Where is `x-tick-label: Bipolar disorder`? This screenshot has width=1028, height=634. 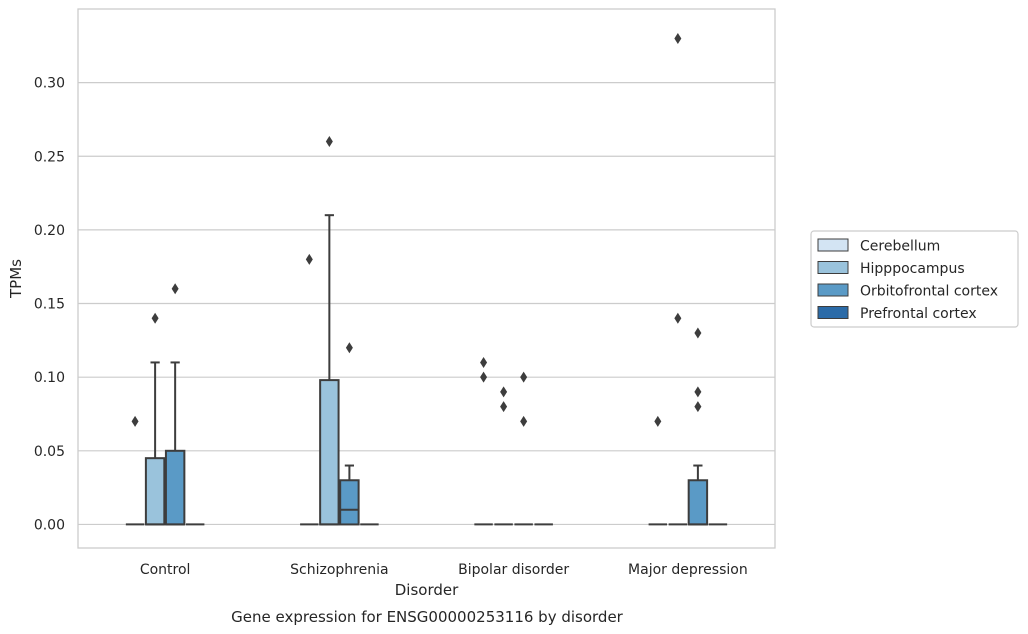 x-tick-label: Bipolar disorder is located at coordinates (513, 570).